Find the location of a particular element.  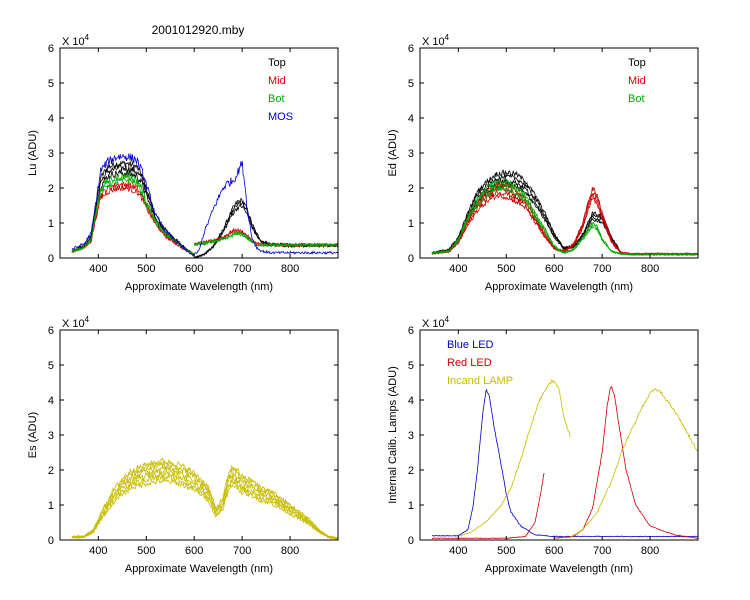

plot-frame-lu is located at coordinates (199, 153).